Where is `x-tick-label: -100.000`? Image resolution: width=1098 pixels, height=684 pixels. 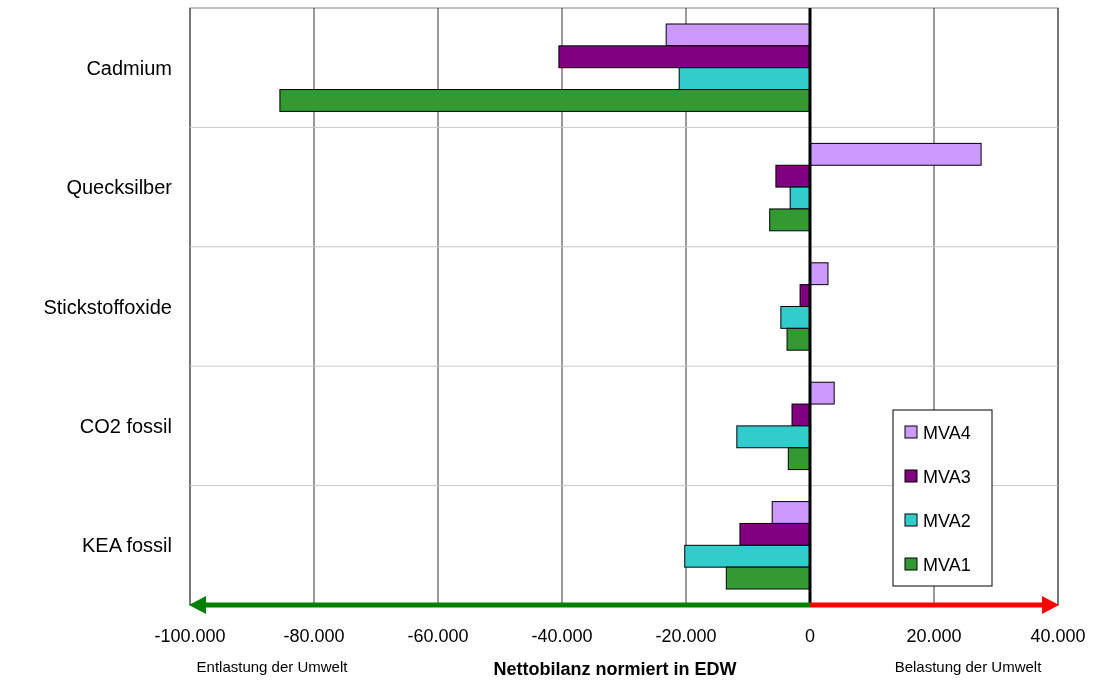
x-tick-label: -100.000 is located at coordinates (190, 636).